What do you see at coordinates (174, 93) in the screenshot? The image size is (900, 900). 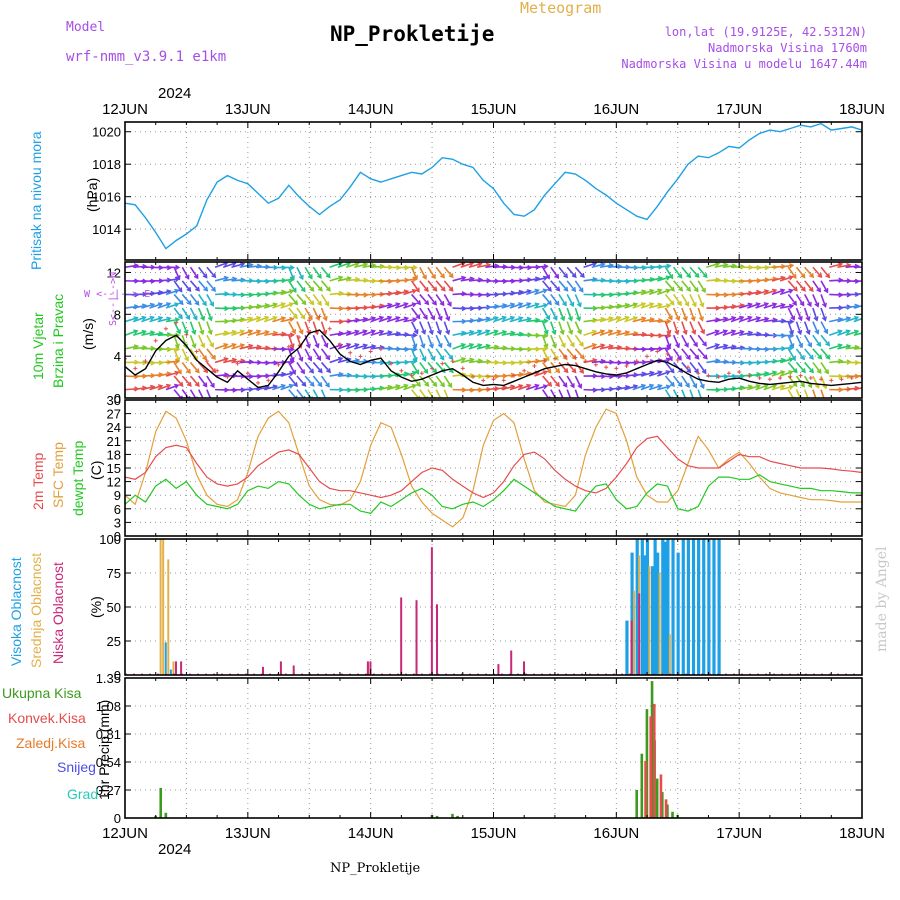 I see `year-top: 2024` at bounding box center [174, 93].